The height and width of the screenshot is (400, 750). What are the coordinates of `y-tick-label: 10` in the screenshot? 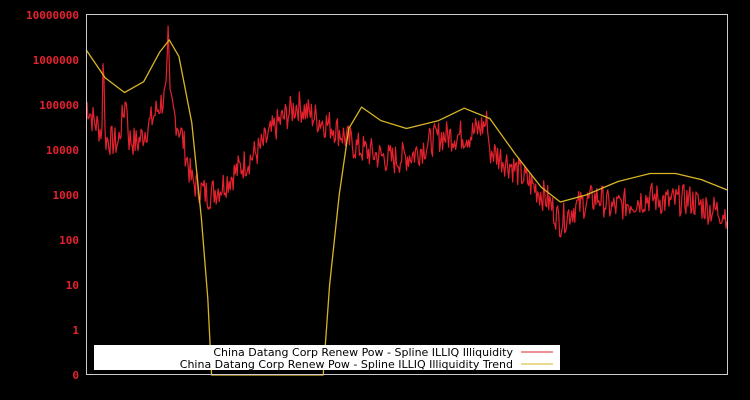 It's located at (72, 285).